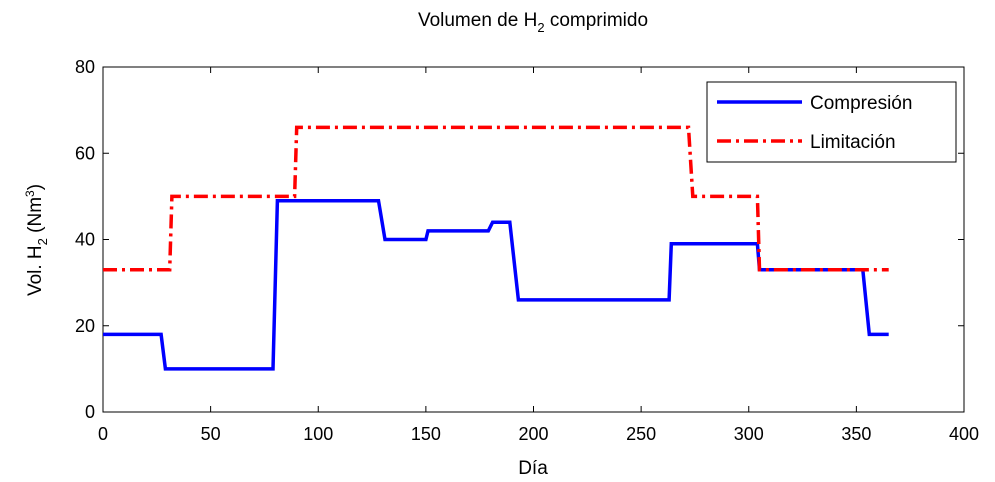 This screenshot has width=995, height=482. I want to click on x-tick-label: 400, so click(964, 434).